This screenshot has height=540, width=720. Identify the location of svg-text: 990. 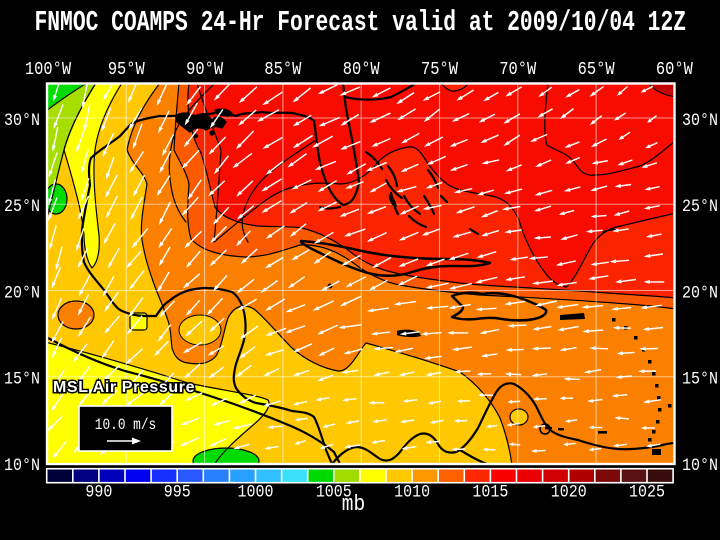
(98, 491).